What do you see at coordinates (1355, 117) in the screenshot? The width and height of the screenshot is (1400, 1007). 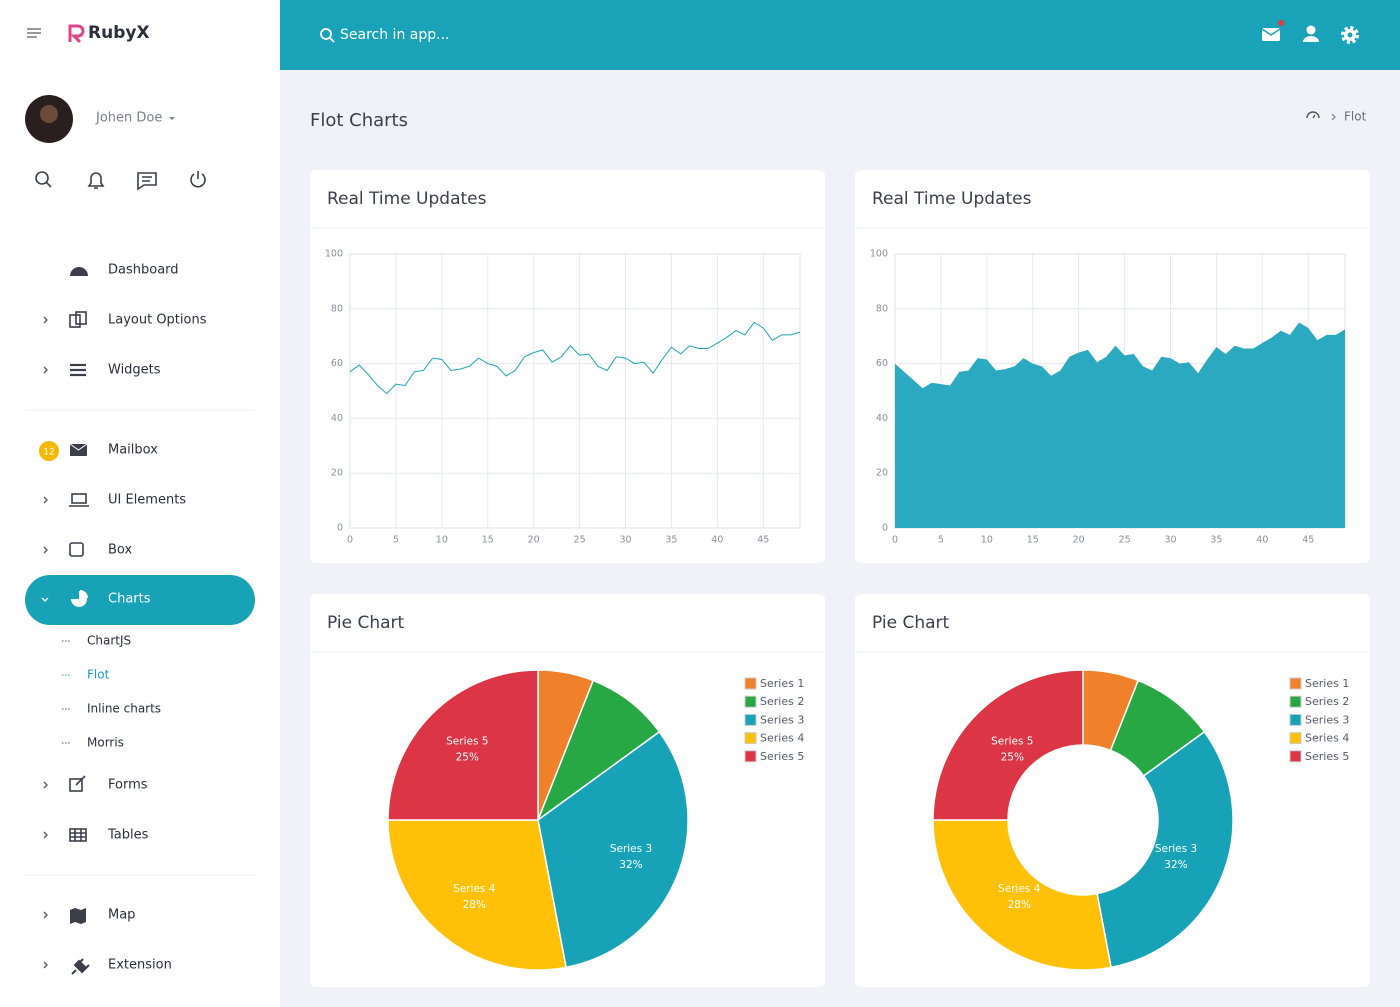 I see `breadcrumb-current: Flot` at bounding box center [1355, 117].